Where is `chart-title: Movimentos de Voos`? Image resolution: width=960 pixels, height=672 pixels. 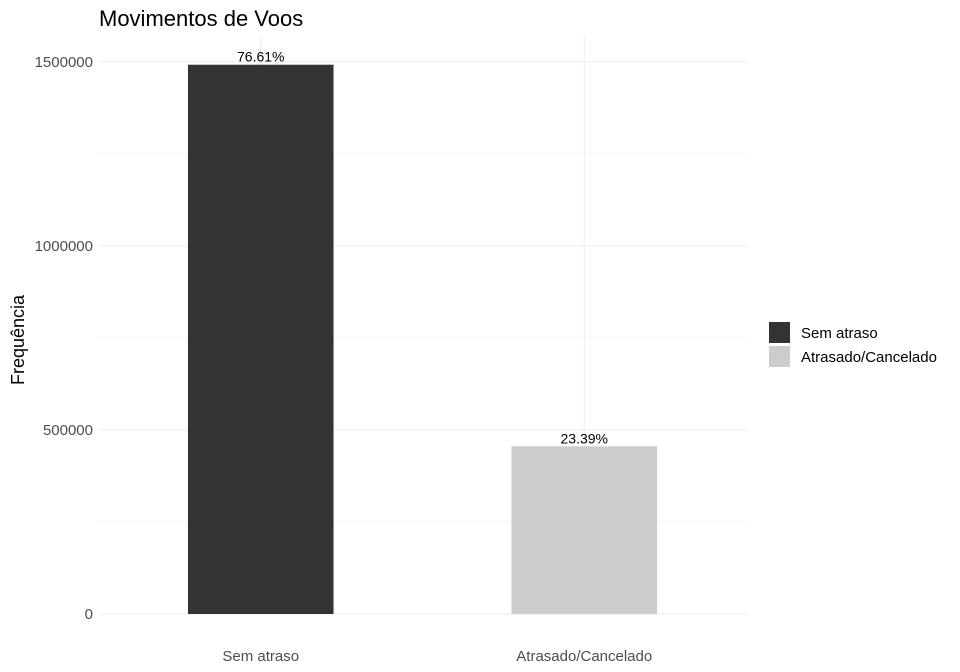 chart-title: Movimentos de Voos is located at coordinates (201, 18).